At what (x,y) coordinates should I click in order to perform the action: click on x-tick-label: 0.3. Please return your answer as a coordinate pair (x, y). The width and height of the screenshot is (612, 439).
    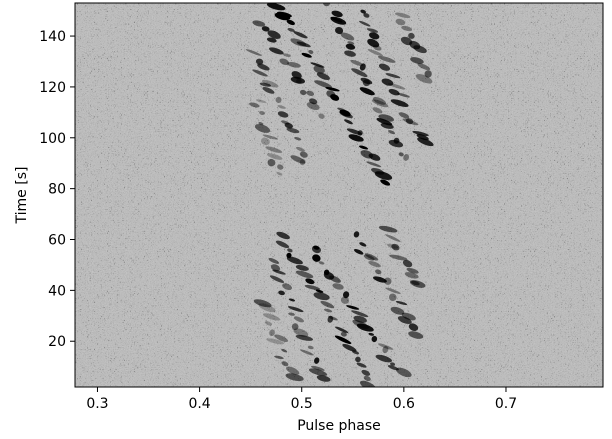
    Looking at the image, I should click on (97, 404).